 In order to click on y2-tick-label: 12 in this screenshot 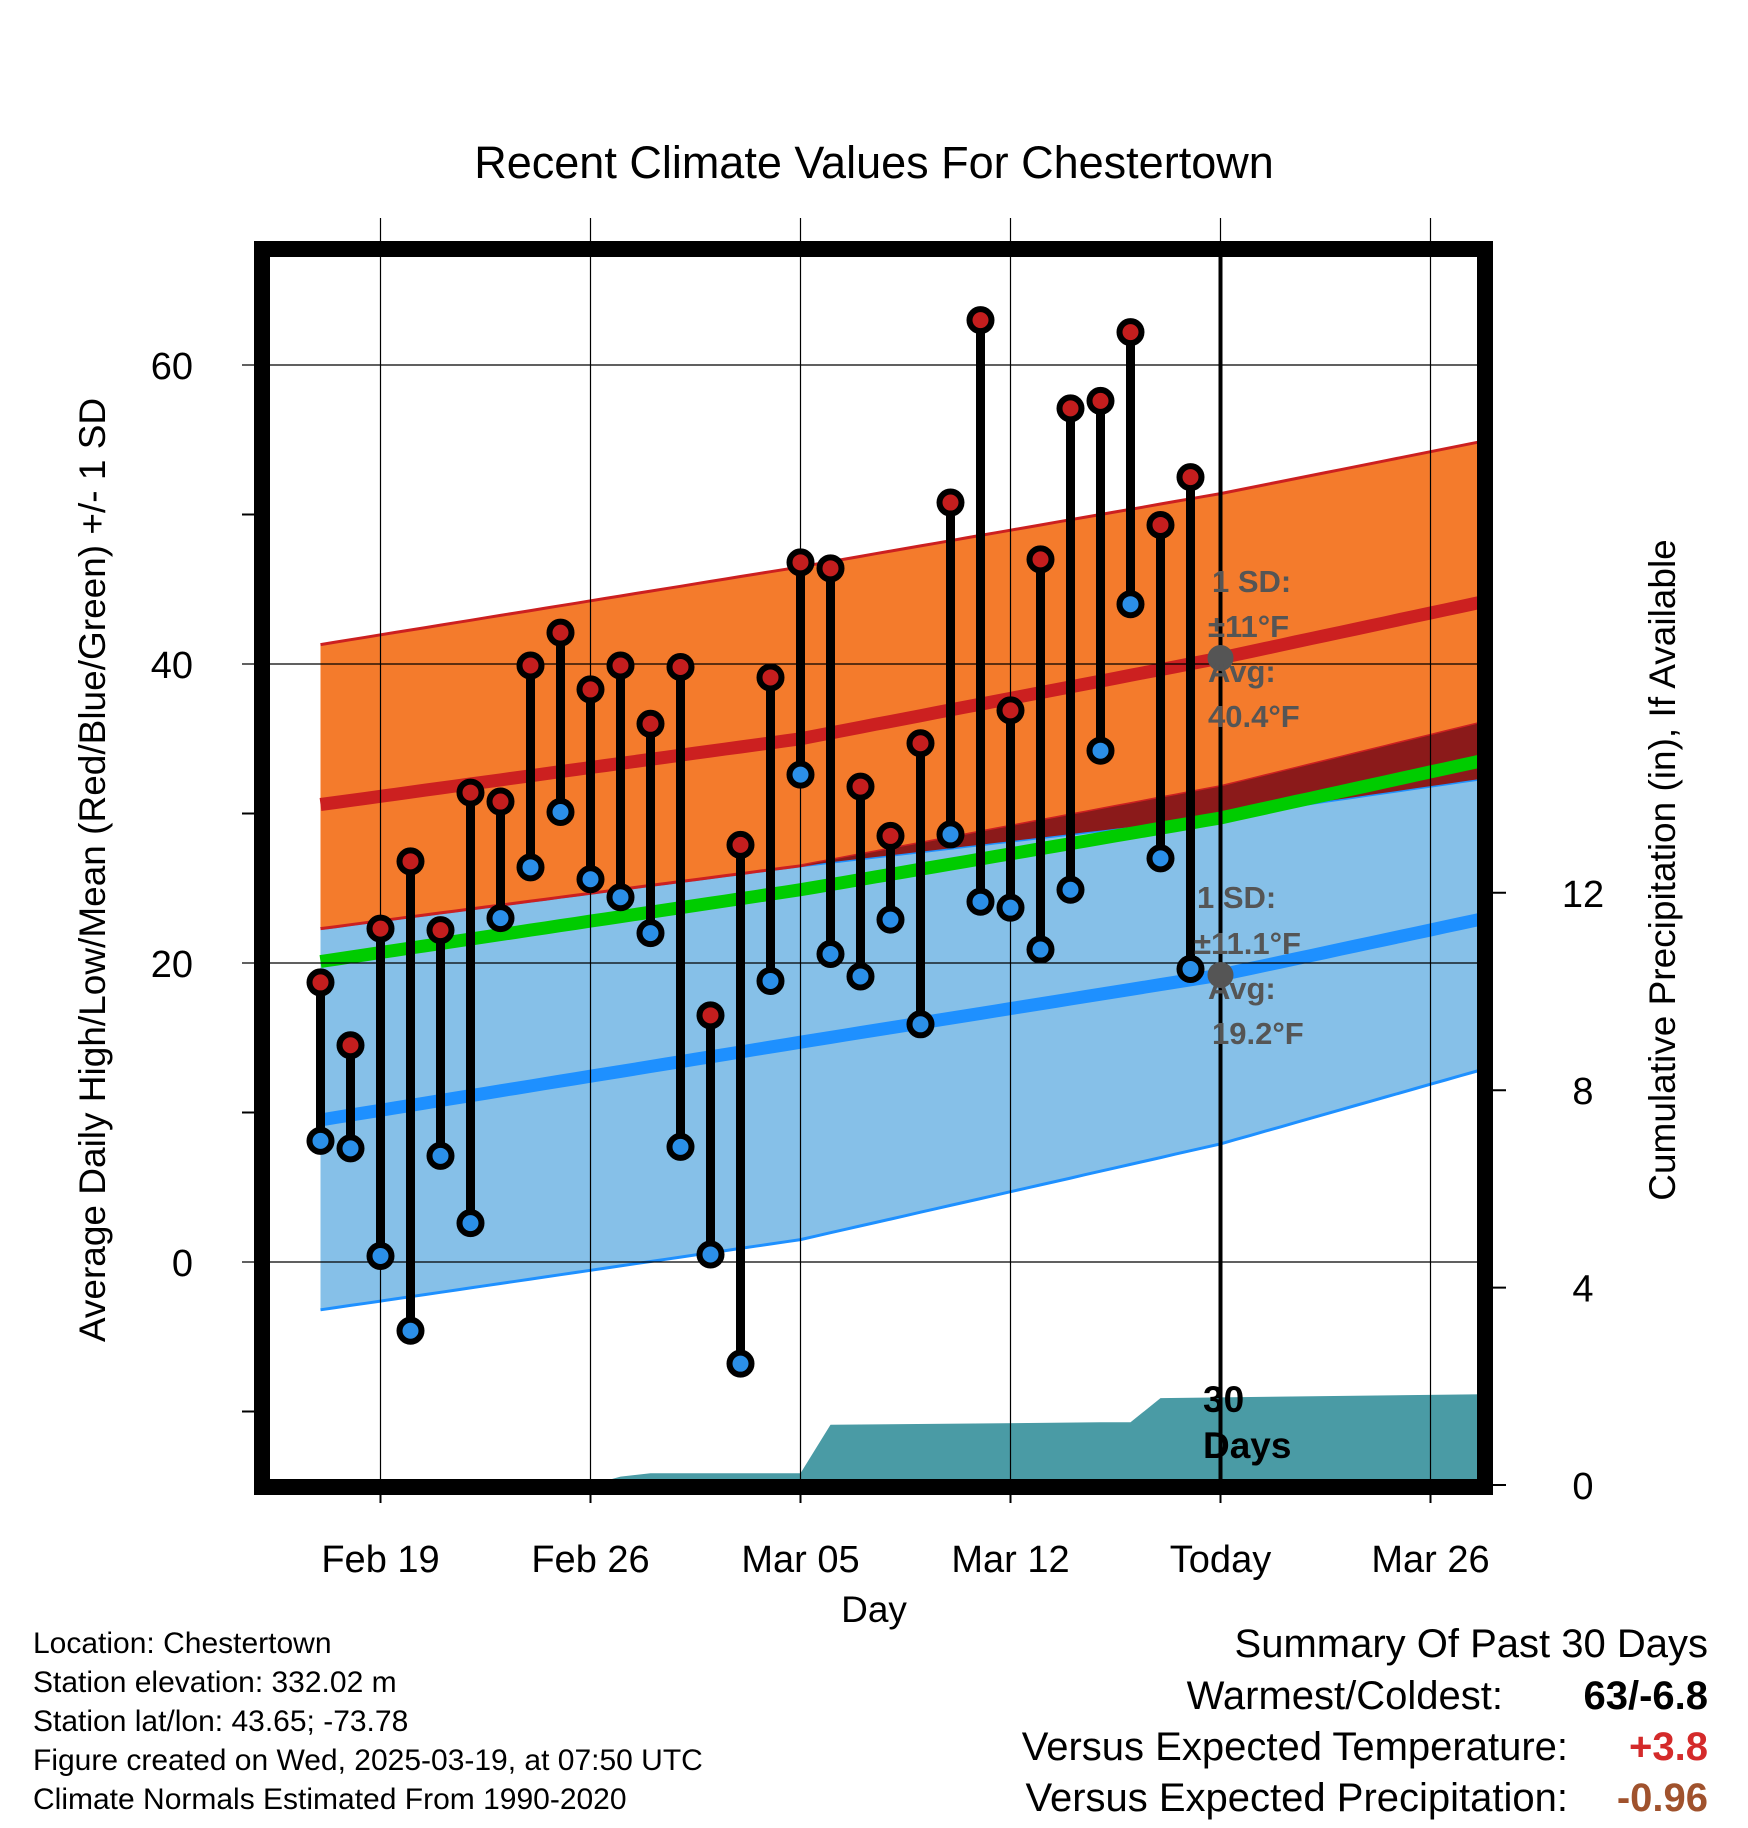, I will do `click(1583, 895)`.